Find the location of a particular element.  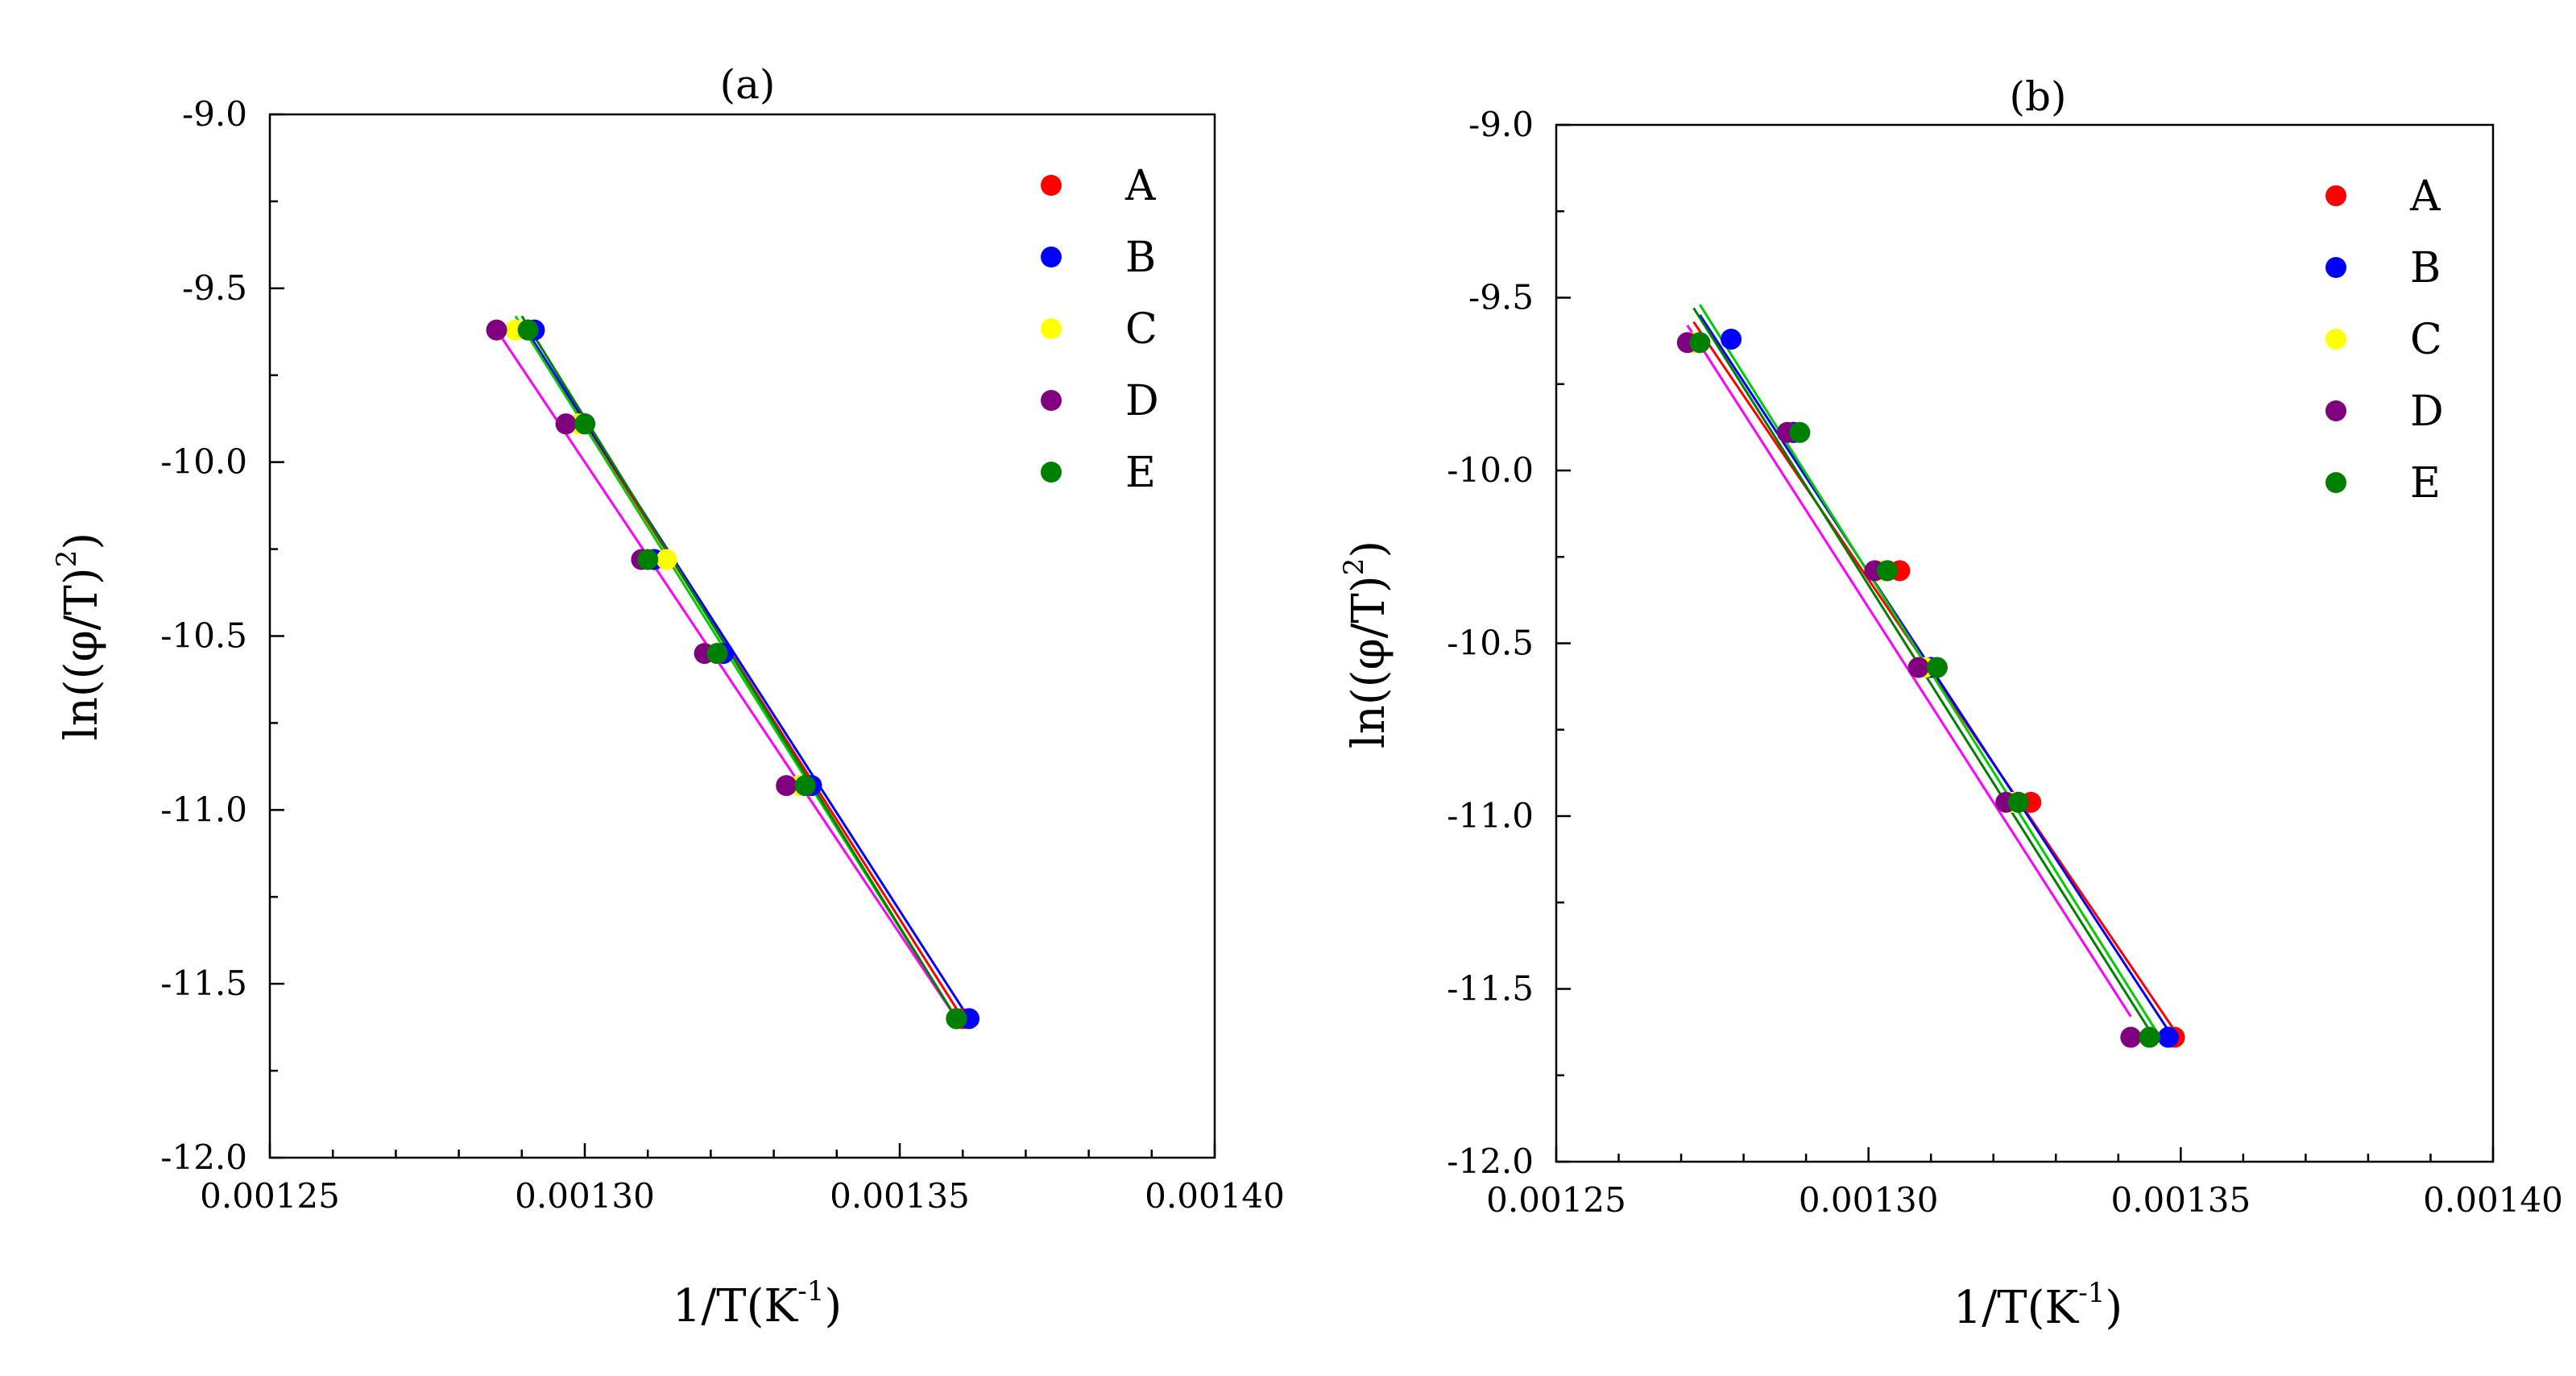

panel-a-y-axis-label: ln((φ/T)2) is located at coordinates (79, 636).